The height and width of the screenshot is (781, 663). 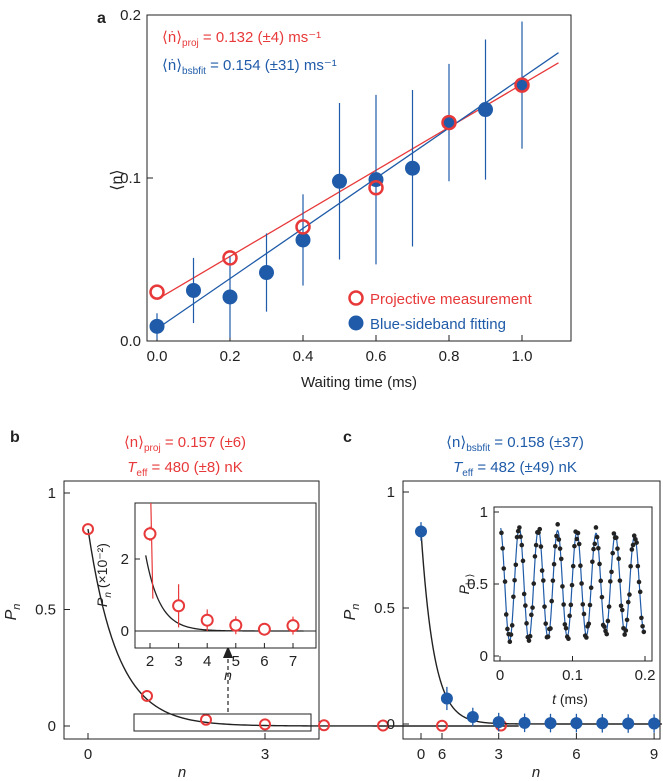 I want to click on inset-x-tick-label: 0.2, so click(x=645, y=675).